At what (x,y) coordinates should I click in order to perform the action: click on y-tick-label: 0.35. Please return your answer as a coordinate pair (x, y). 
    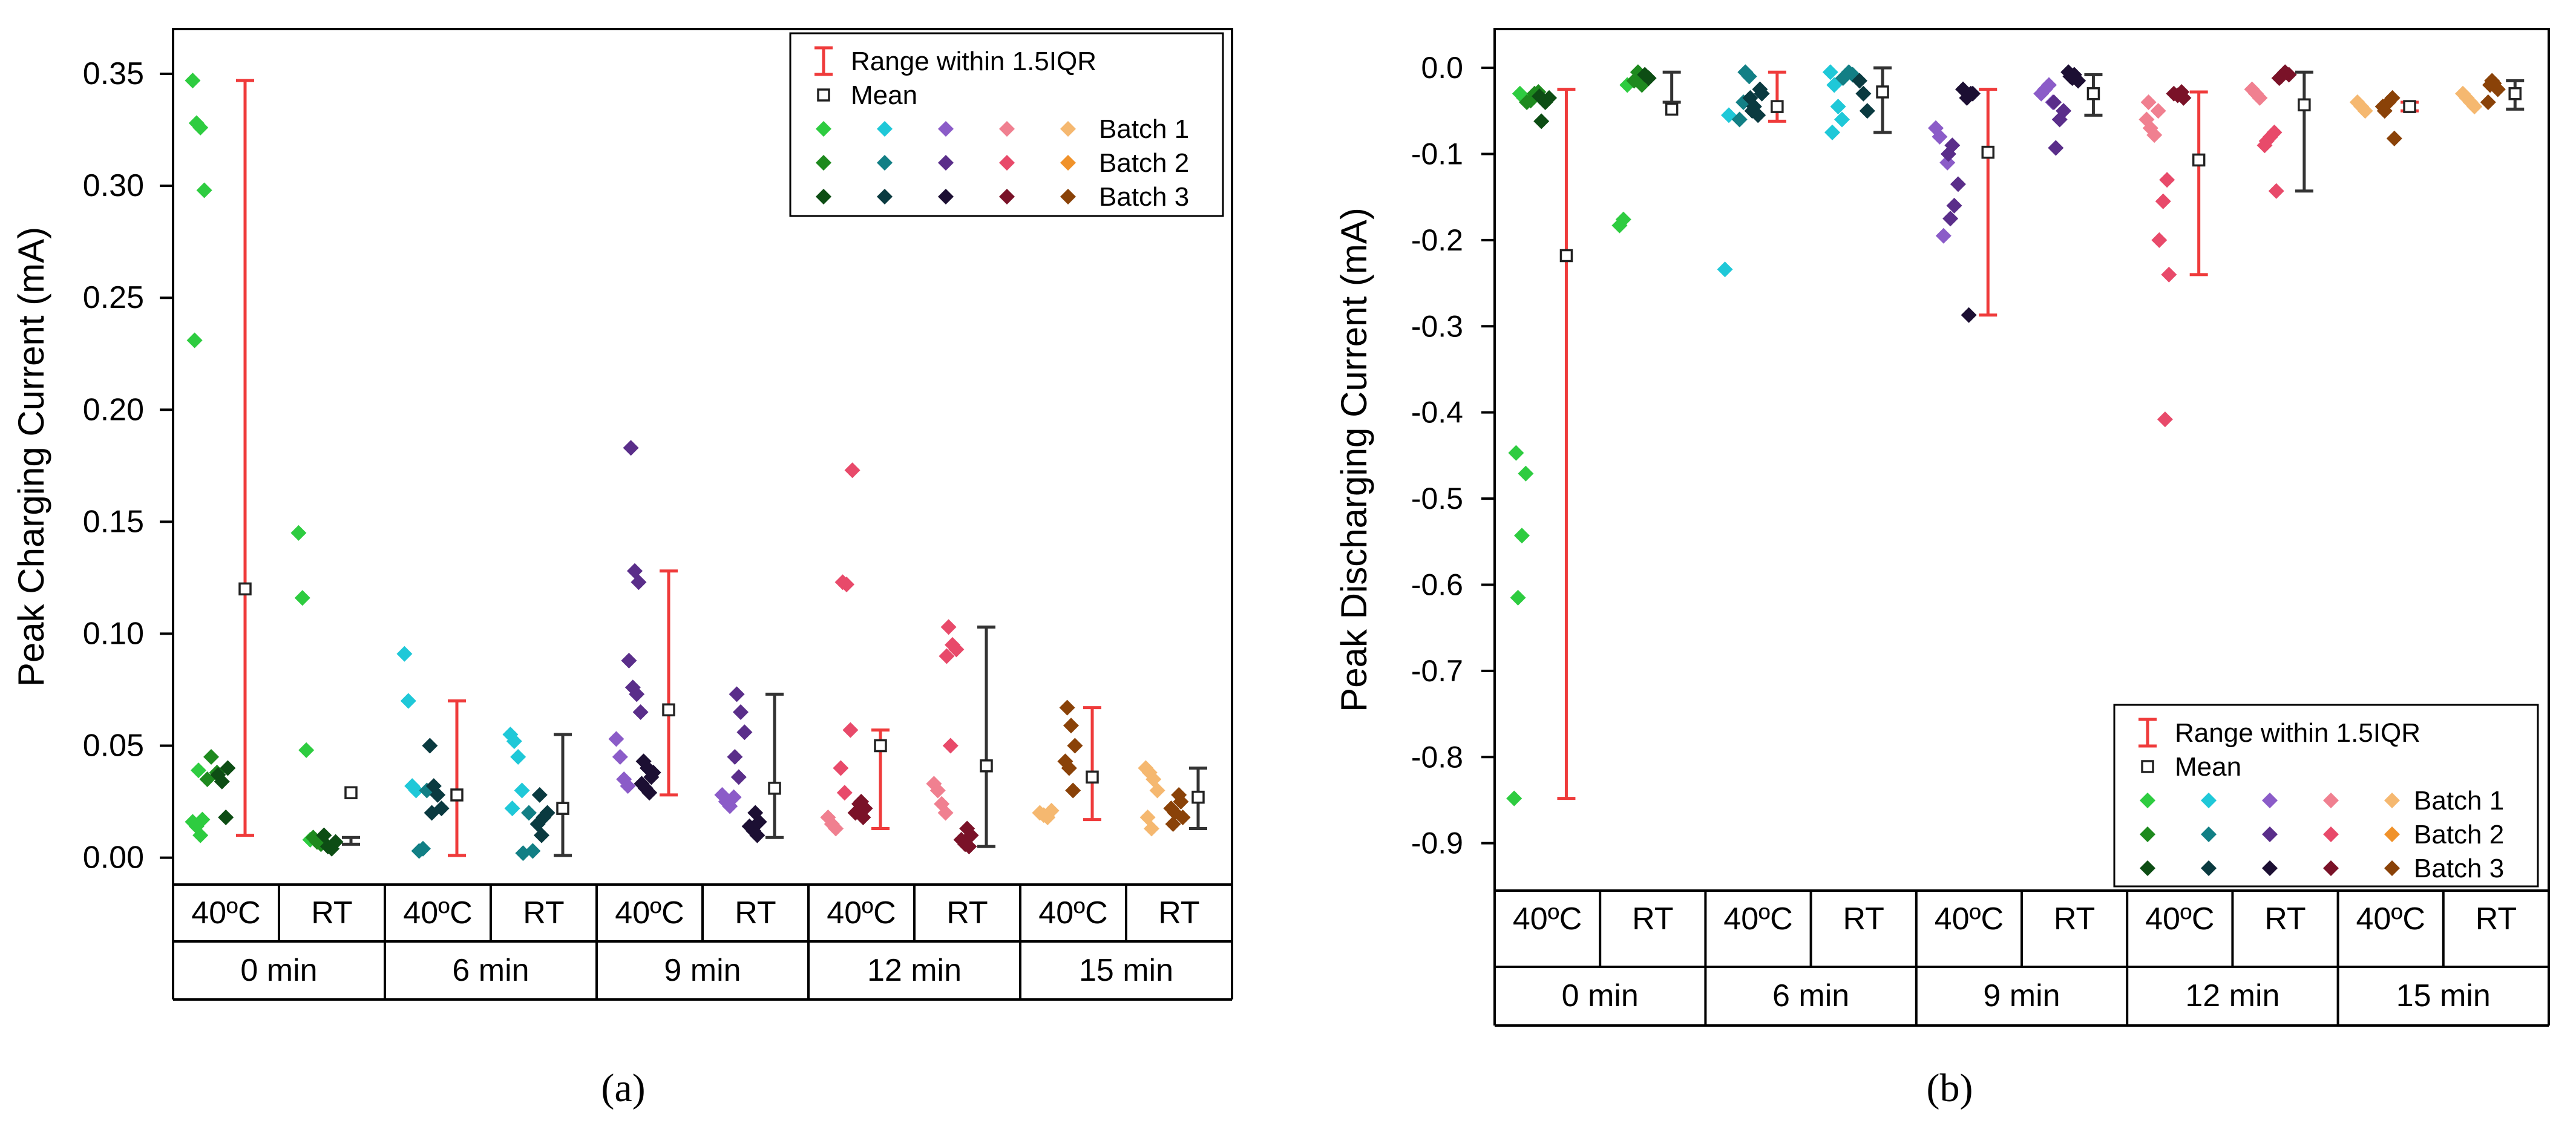
    Looking at the image, I should click on (113, 73).